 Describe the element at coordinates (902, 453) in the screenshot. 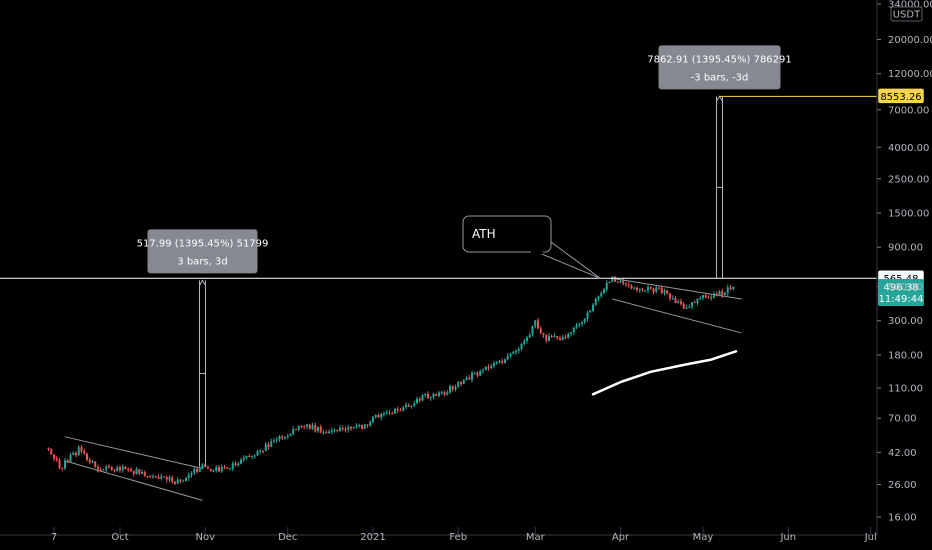

I see `price-tick-label: 42.00` at that location.